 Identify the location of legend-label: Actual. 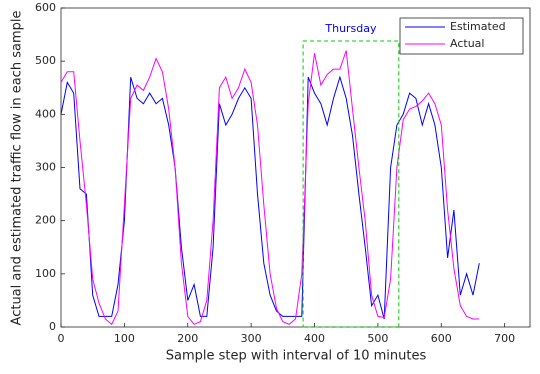
(467, 43).